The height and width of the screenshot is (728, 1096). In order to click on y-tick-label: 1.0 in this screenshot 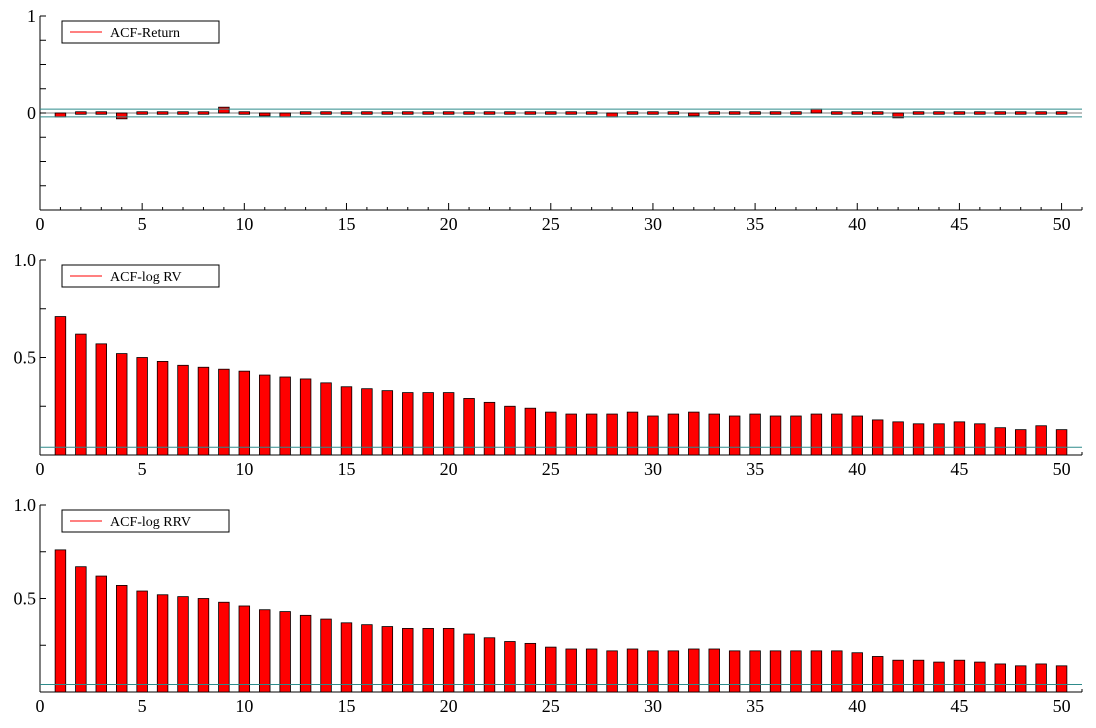, I will do `click(25, 260)`.